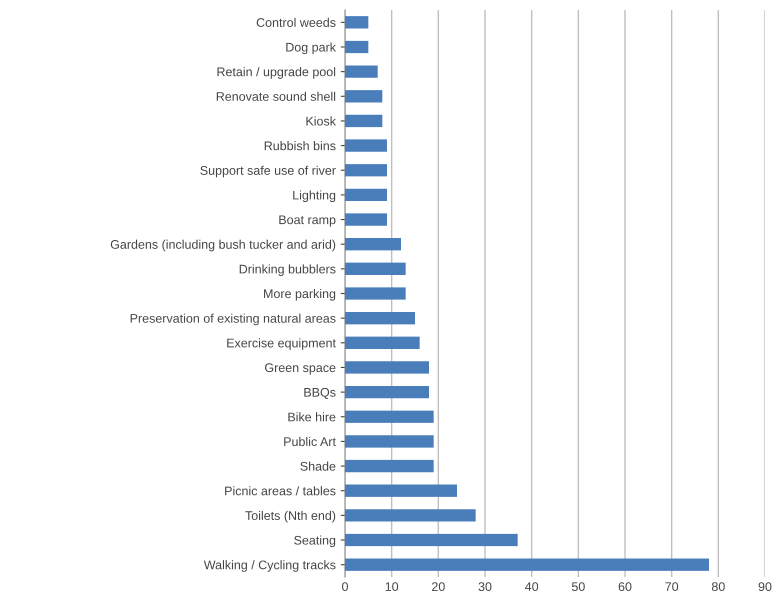  I want to click on y-tick-label: Shade, so click(318, 466).